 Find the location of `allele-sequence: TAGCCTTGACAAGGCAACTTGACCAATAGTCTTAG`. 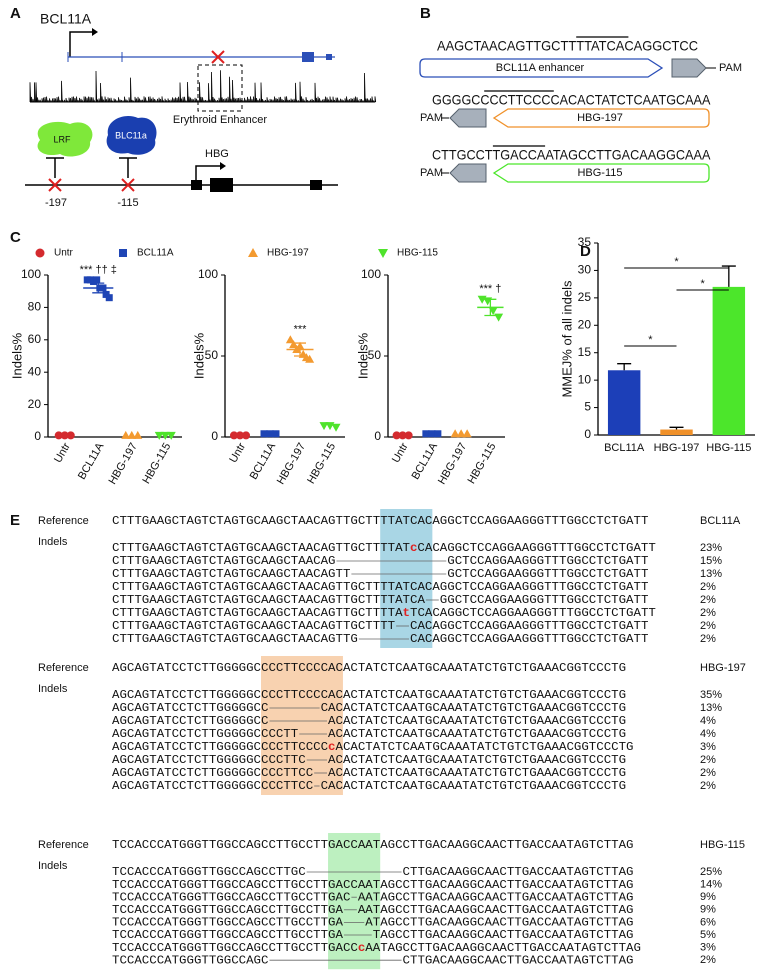

allele-sequence: TAGCCTTGACAAGGCAACTTGACCAATAGTCTTAG is located at coordinates (503, 935).